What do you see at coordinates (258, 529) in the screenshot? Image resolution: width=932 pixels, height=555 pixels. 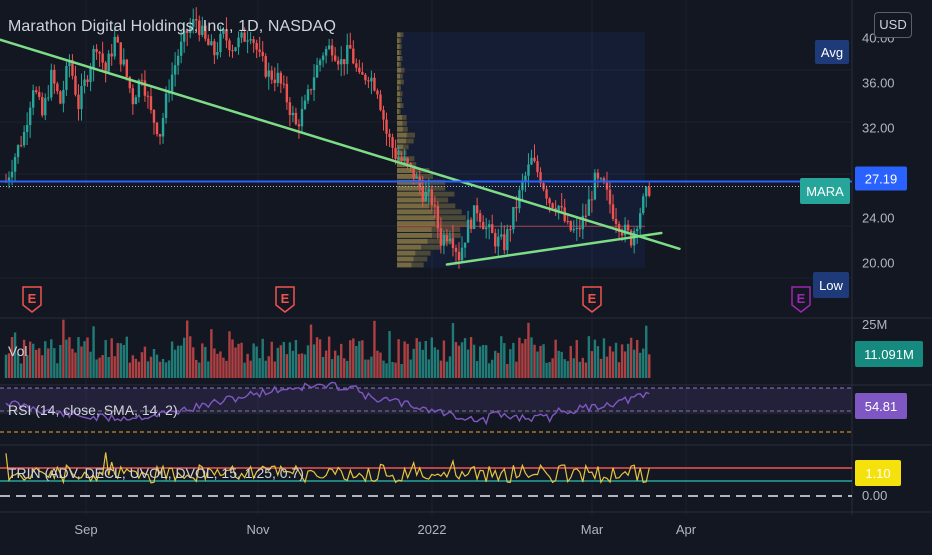 I see `time-axis-tick: Nov` at bounding box center [258, 529].